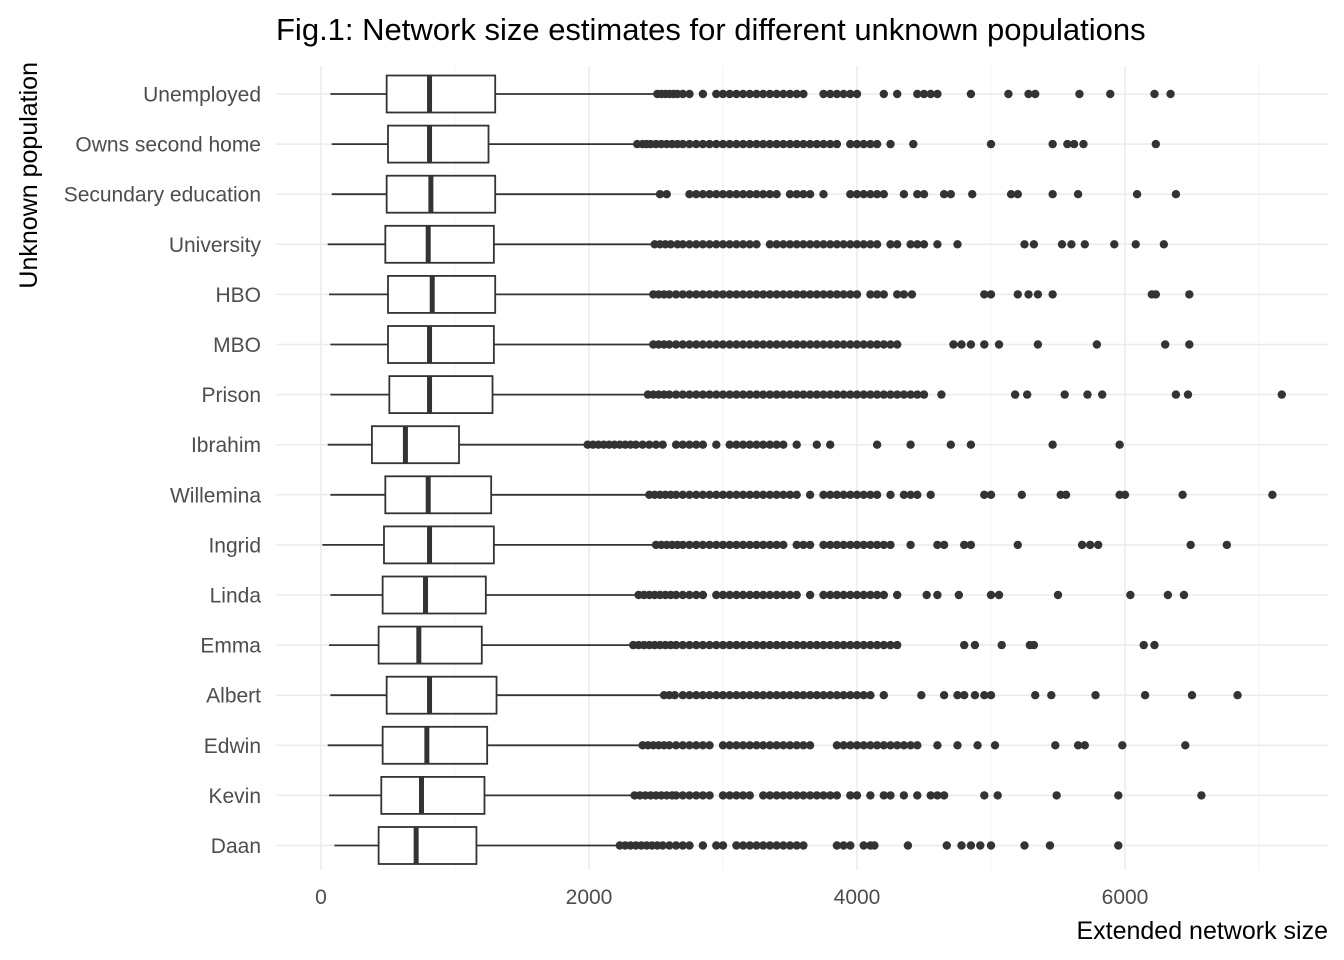 The image size is (1344, 960). Describe the element at coordinates (202, 95) in the screenshot. I see `y-tick-label: Unemployed` at that location.